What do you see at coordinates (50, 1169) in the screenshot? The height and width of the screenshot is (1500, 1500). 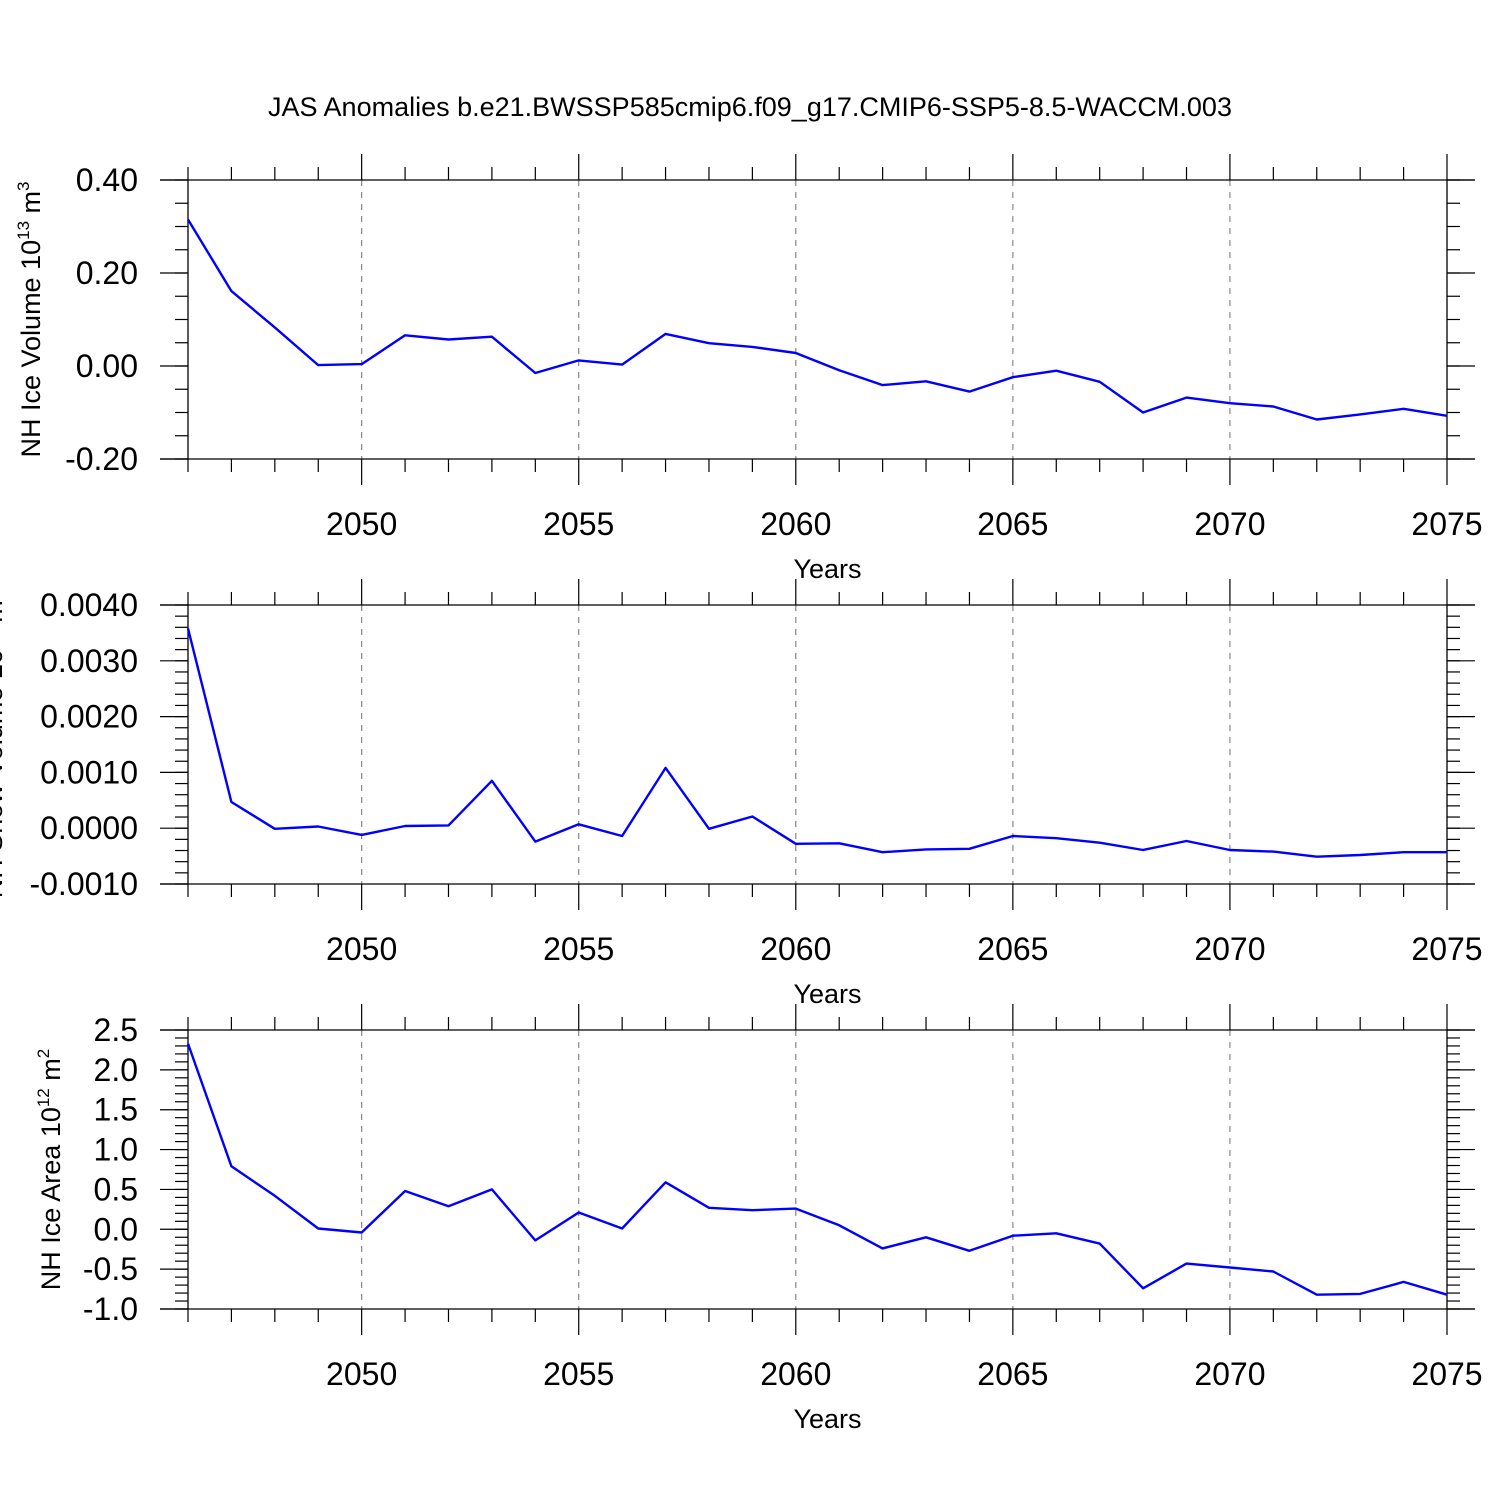 I see `y-axis-title-group: NH Ice Area 1012 m2` at bounding box center [50, 1169].